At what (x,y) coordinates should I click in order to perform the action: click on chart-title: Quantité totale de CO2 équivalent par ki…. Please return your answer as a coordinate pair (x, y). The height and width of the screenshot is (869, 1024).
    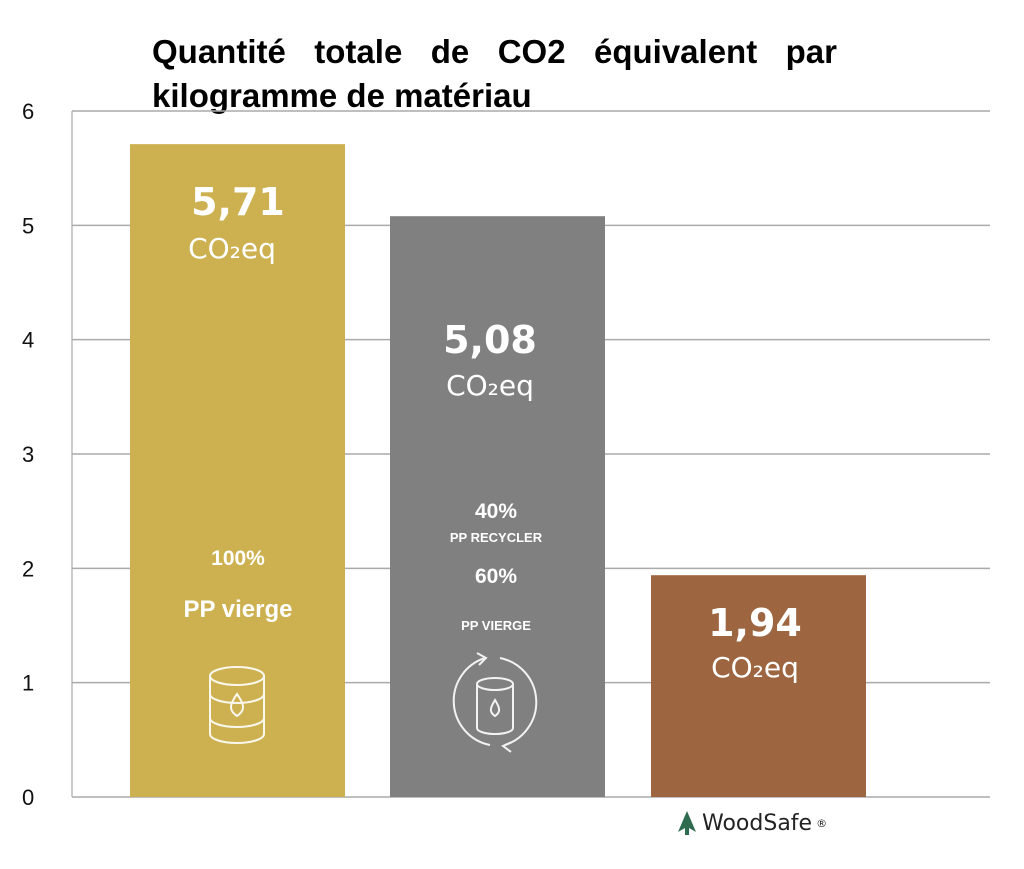
    Looking at the image, I should click on (494, 73).